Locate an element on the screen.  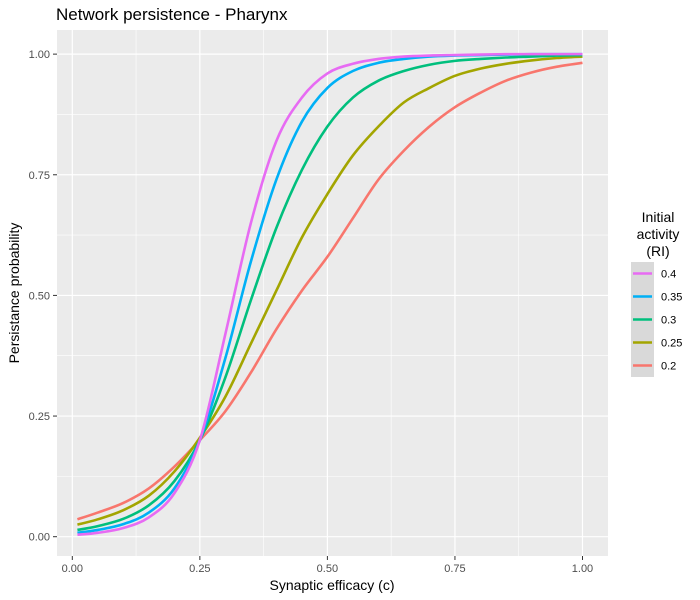
x-tick-label: 1.00 is located at coordinates (582, 569).